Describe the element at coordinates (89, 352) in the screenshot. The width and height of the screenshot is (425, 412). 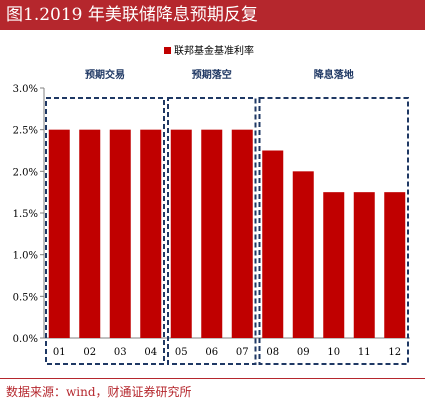
I see `x-tick-label: 02` at that location.